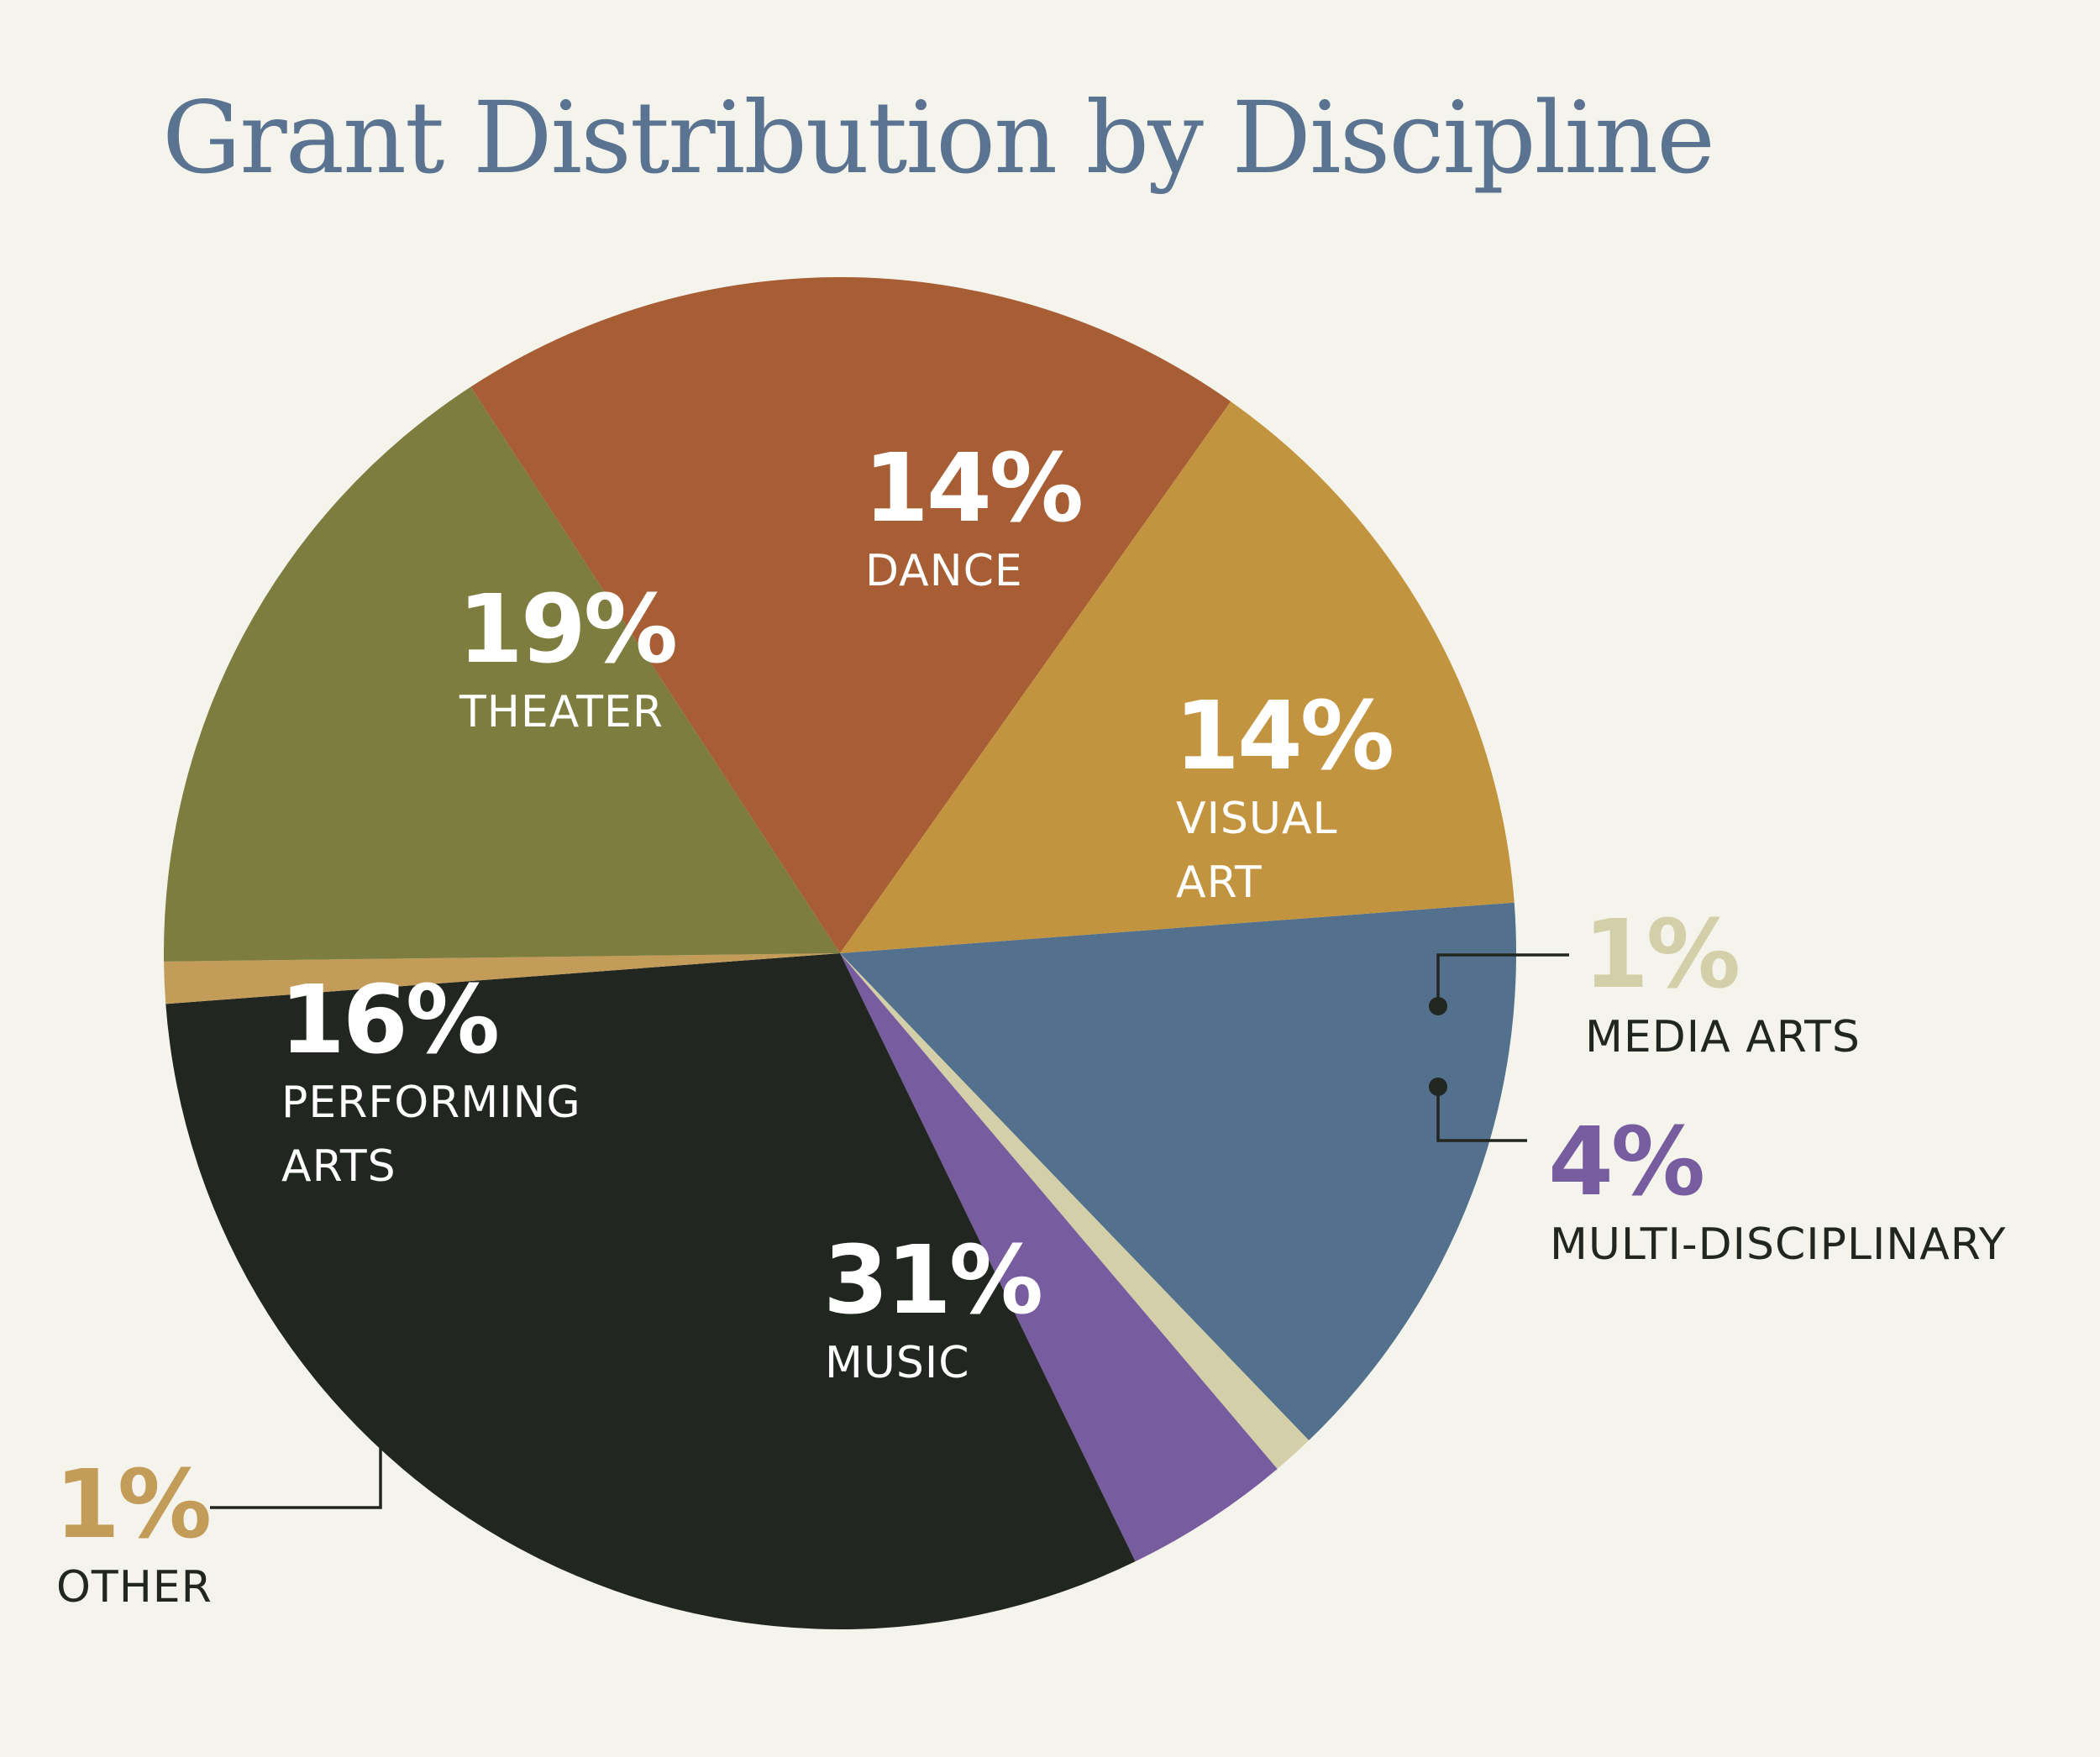  Describe the element at coordinates (1257, 819) in the screenshot. I see `slice-category-label-visual-art-line-1: VISUAL` at that location.